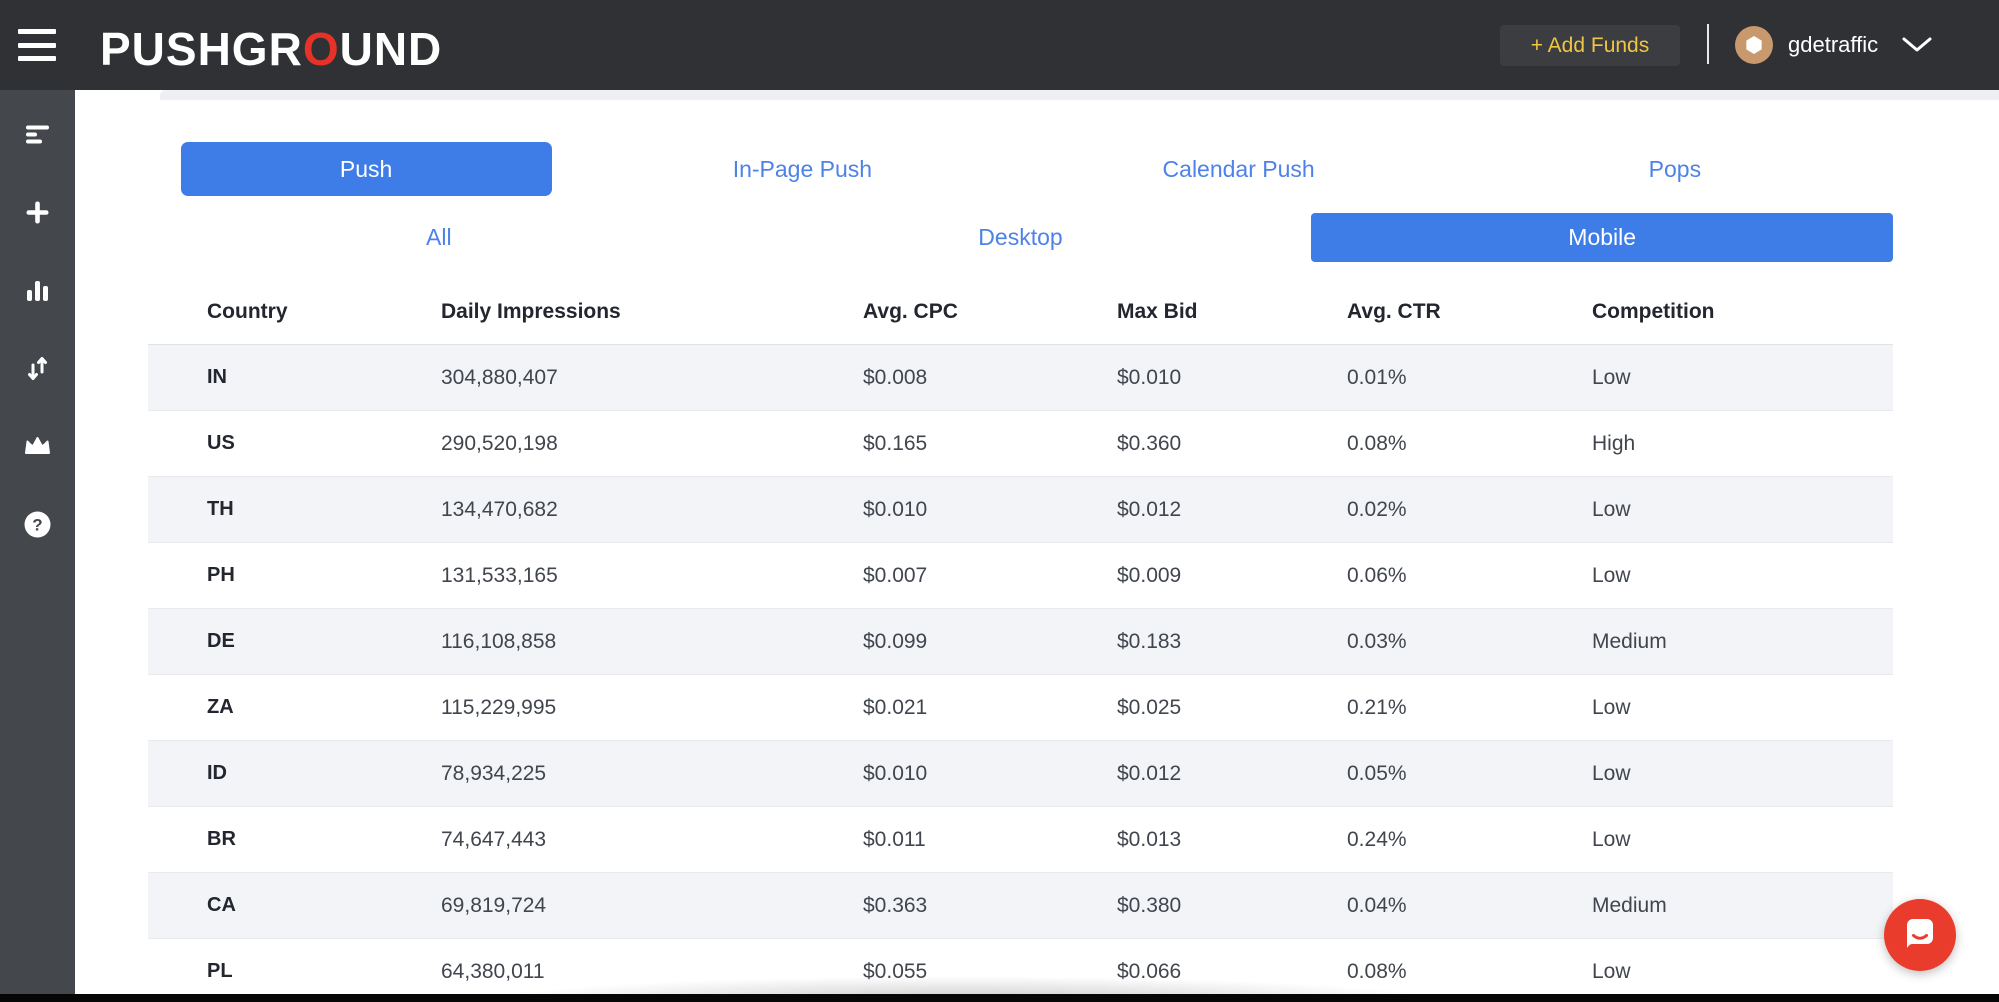 The height and width of the screenshot is (1002, 1999). I want to click on table-row: IN 304,880,407 $0.008 $0.010 0.01% Low, so click(1020, 378).